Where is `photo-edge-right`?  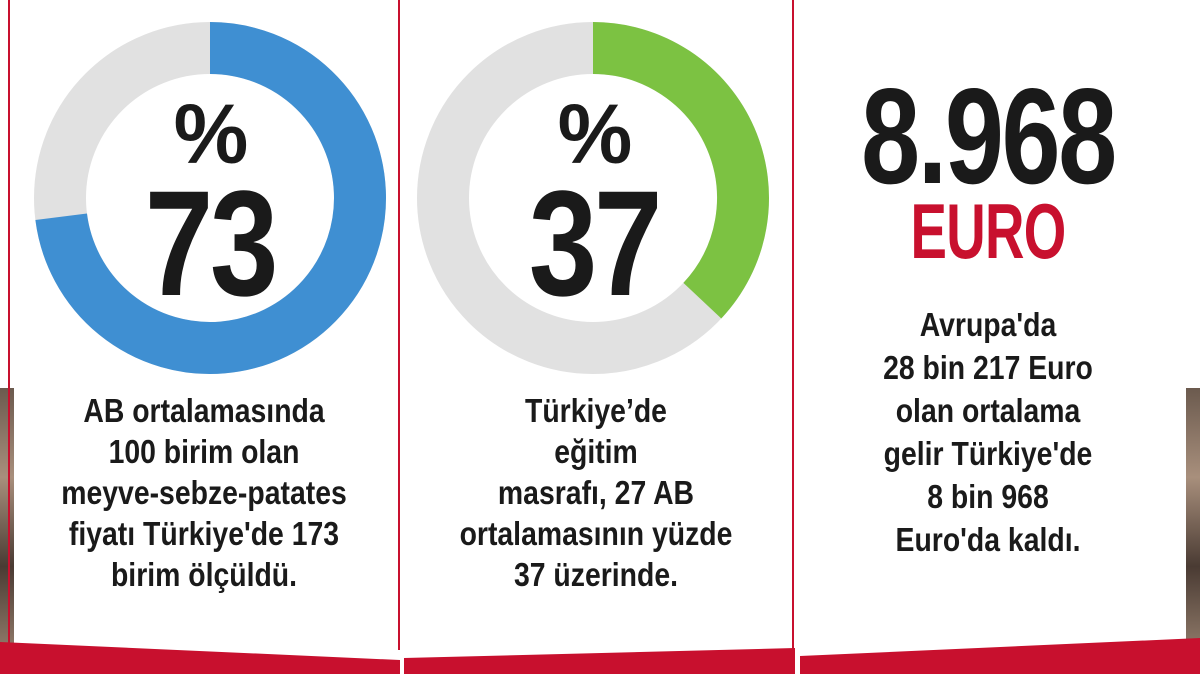
photo-edge-right is located at coordinates (1193, 515).